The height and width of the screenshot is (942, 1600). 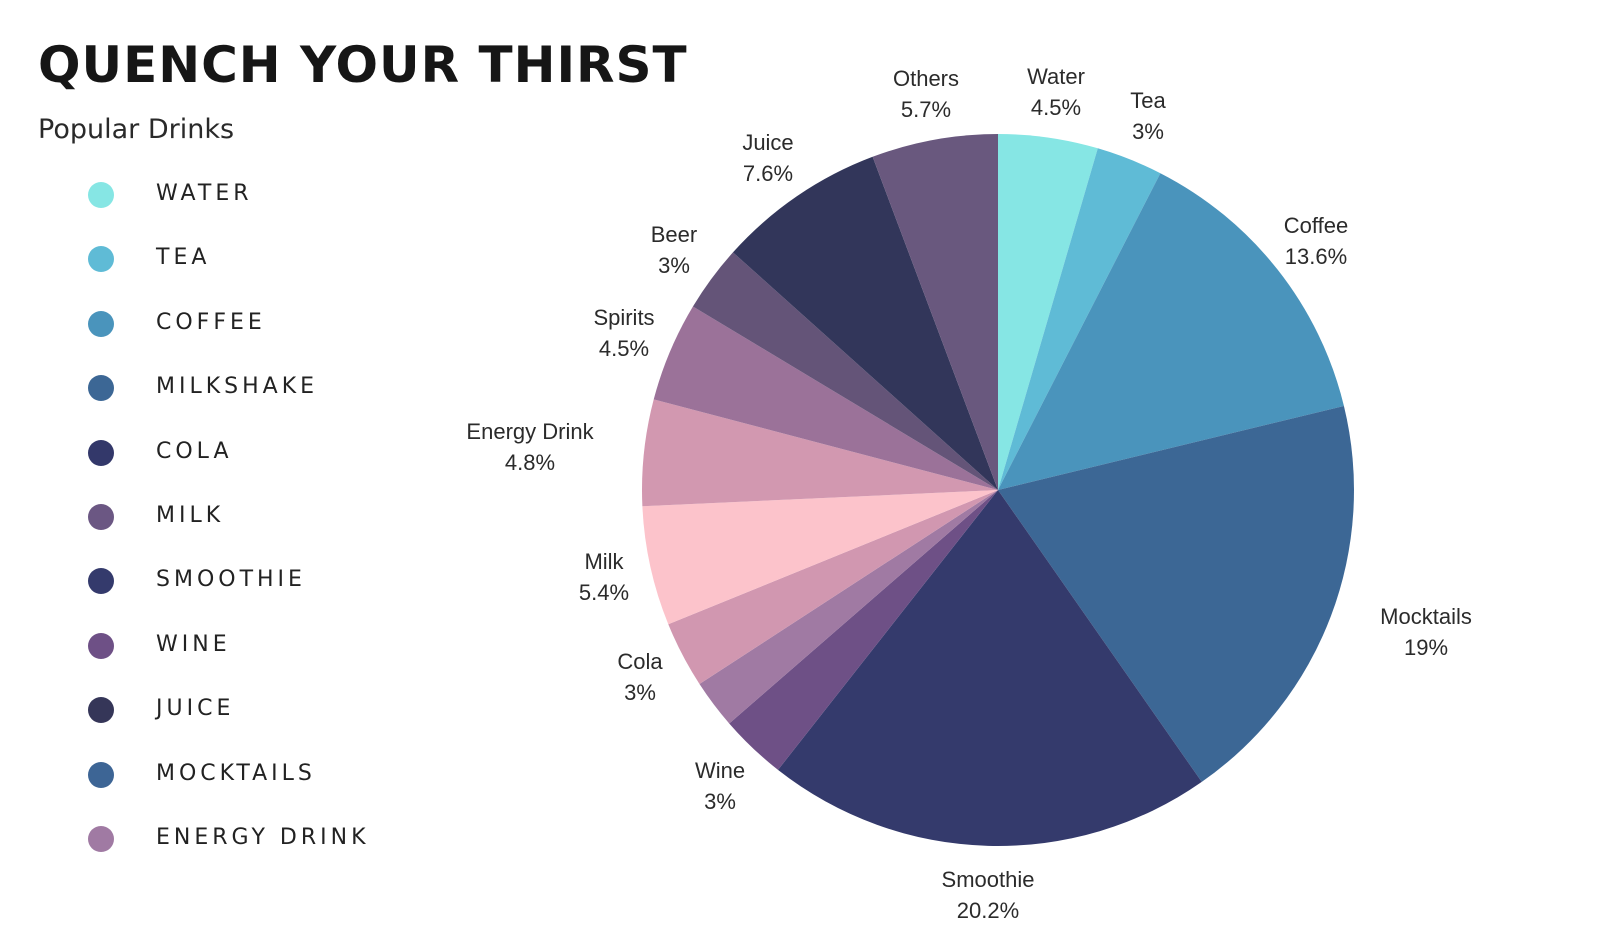 I want to click on slice-name-label-milk: Milk, so click(x=604, y=561).